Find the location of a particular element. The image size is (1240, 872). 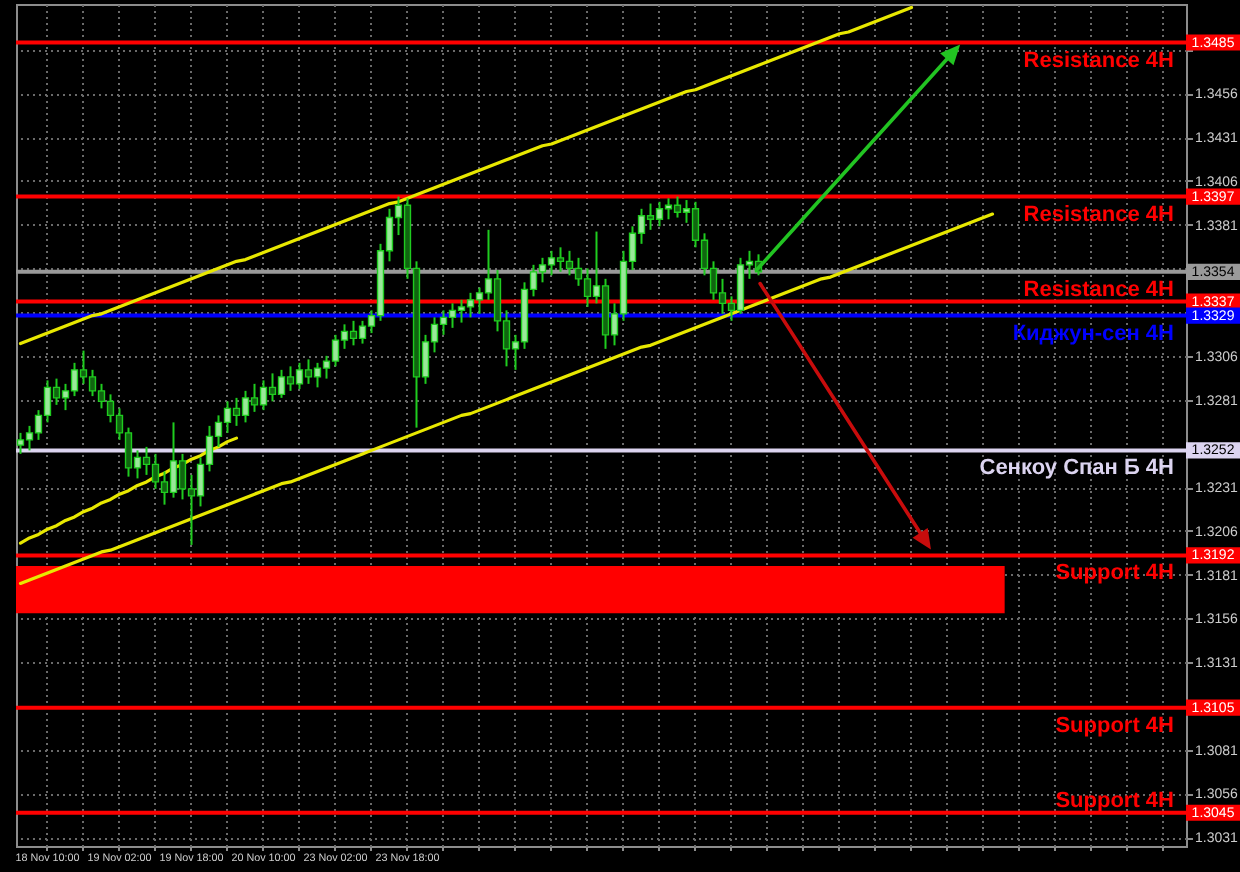

ref-line-label: Киджун-сен 4H is located at coordinates (1093, 333).